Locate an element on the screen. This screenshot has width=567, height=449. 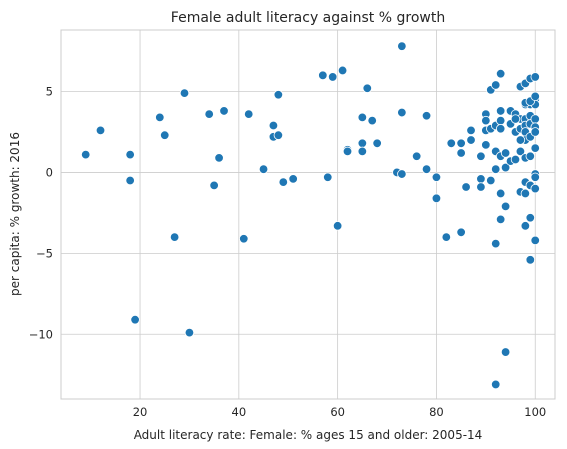
y-tick-label: 0 is located at coordinates (49, 172).